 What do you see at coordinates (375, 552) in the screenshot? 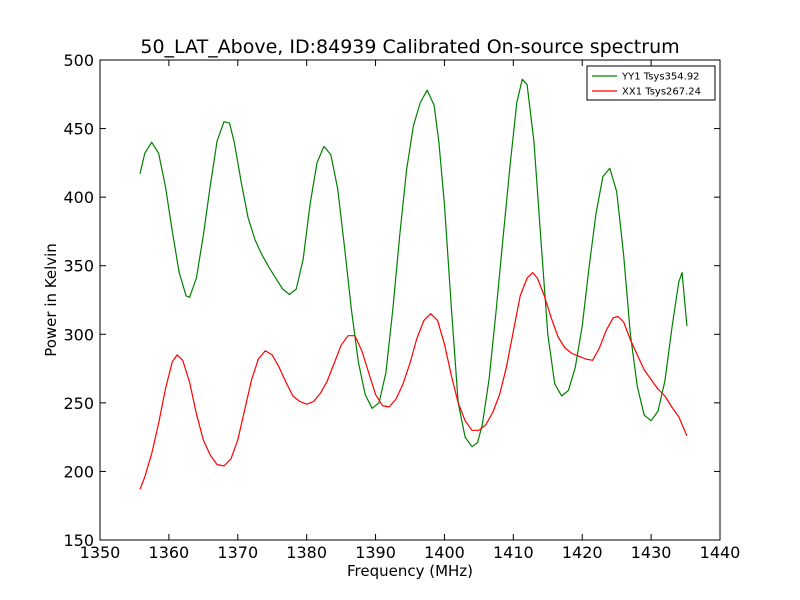
I see `x-tick-label: 1390` at bounding box center [375, 552].